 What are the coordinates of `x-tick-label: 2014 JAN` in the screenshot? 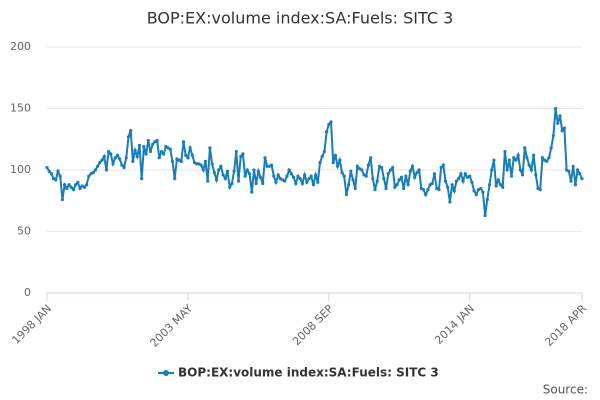 It's located at (454, 324).